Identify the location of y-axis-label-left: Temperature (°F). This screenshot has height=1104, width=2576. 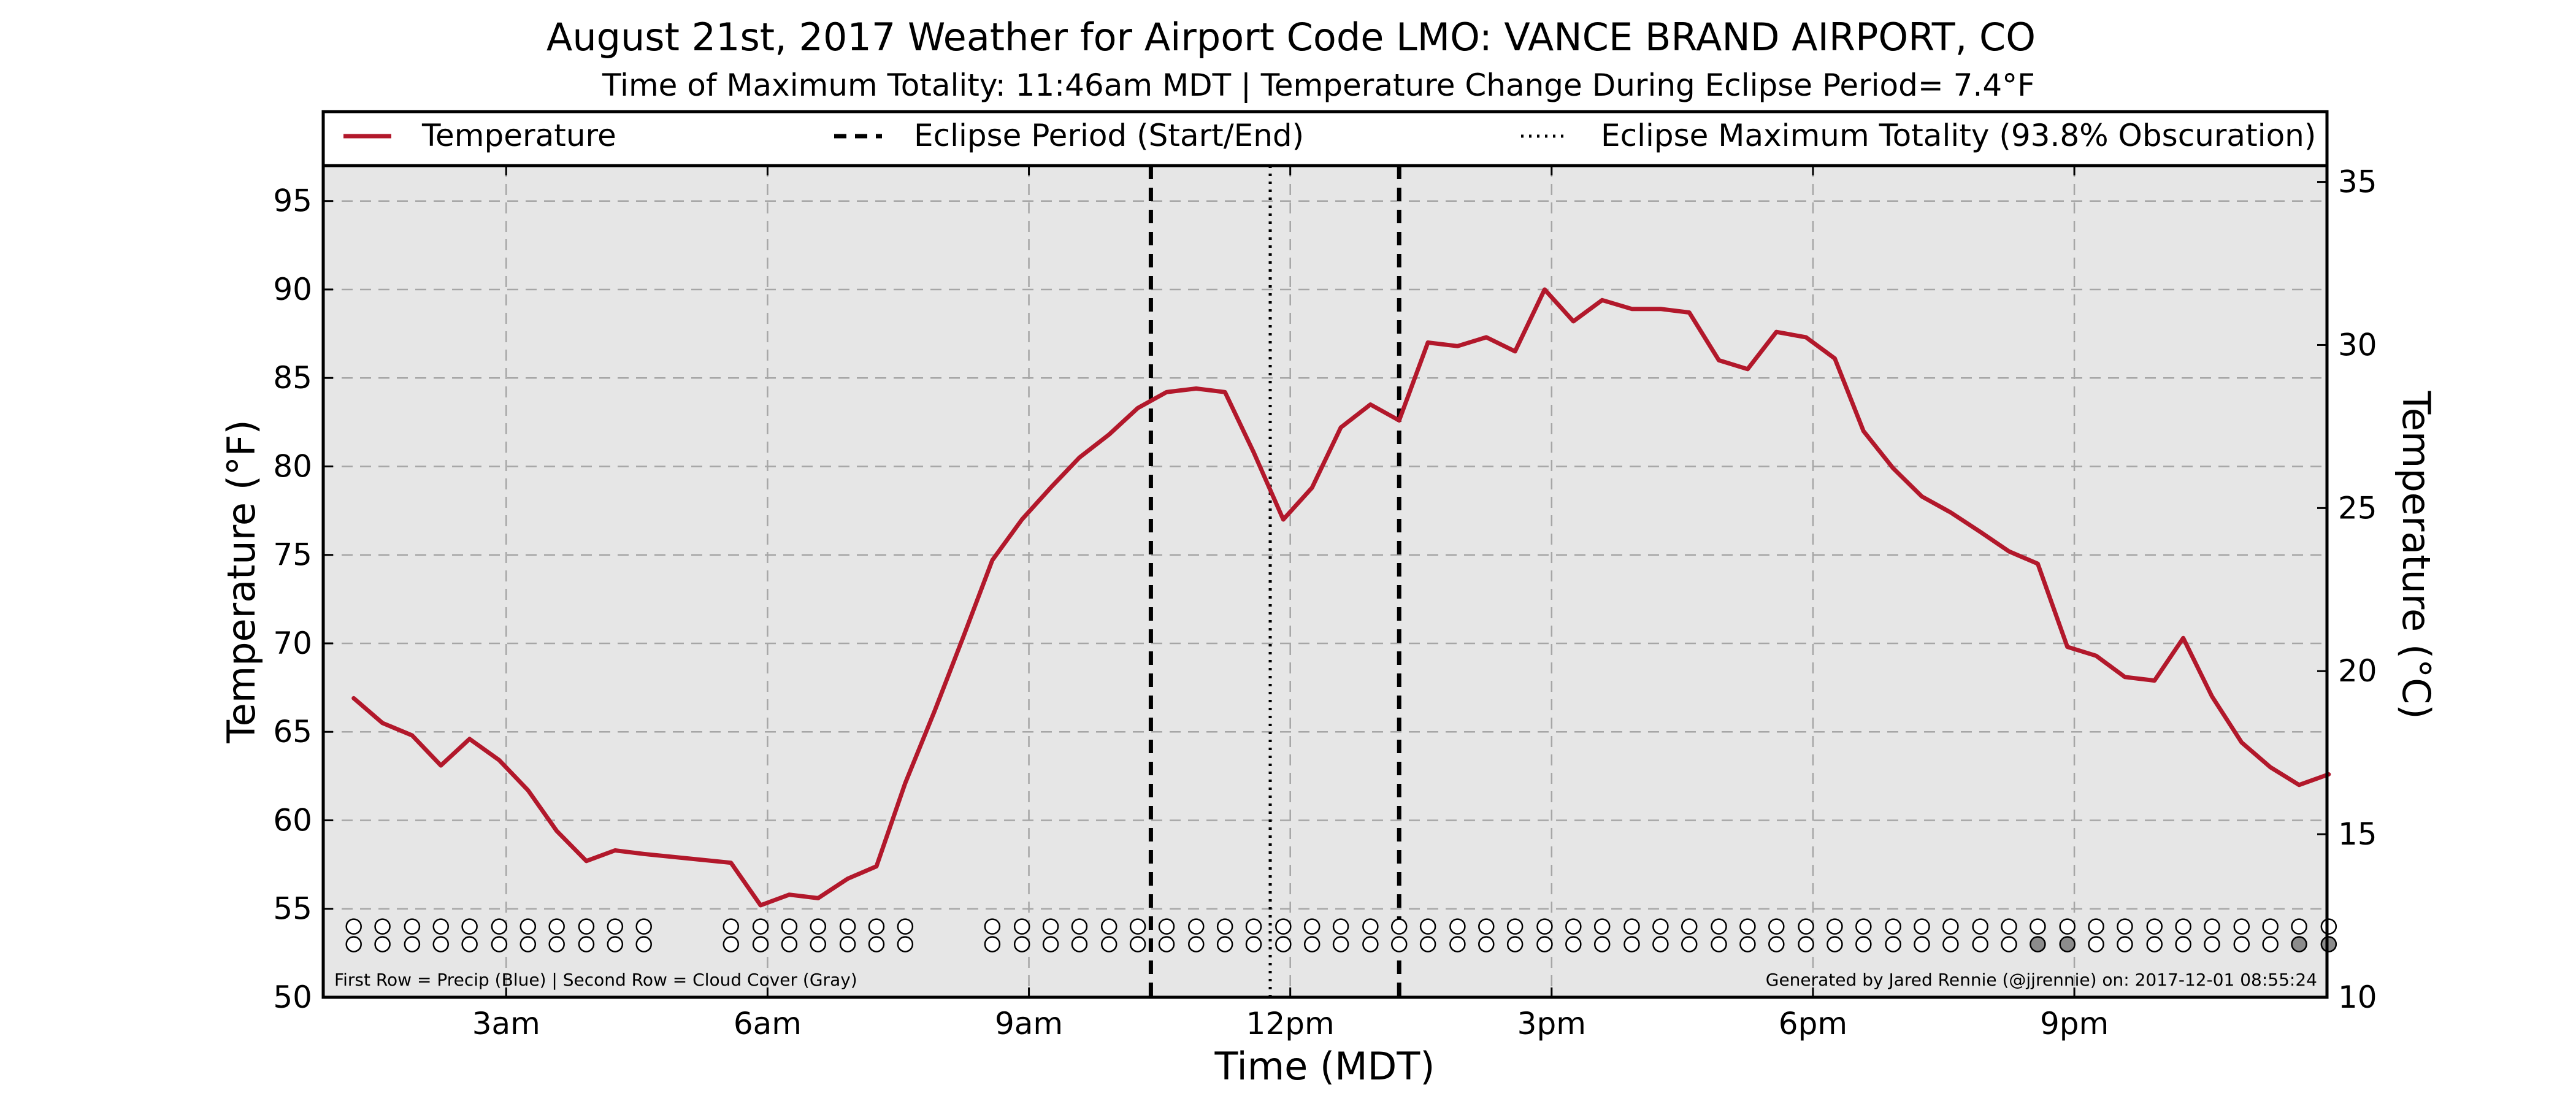
(241, 581).